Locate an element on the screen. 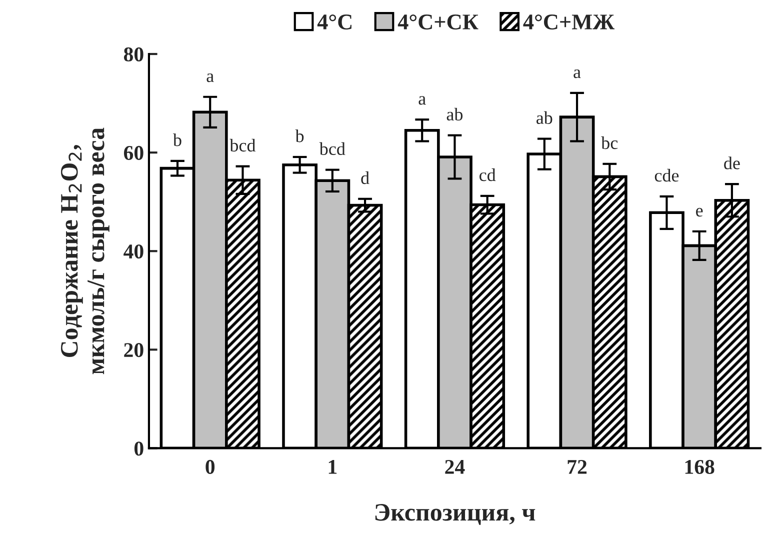 Image resolution: width=784 pixels, height=540 pixels. legend-label: 4°C is located at coordinates (334, 22).